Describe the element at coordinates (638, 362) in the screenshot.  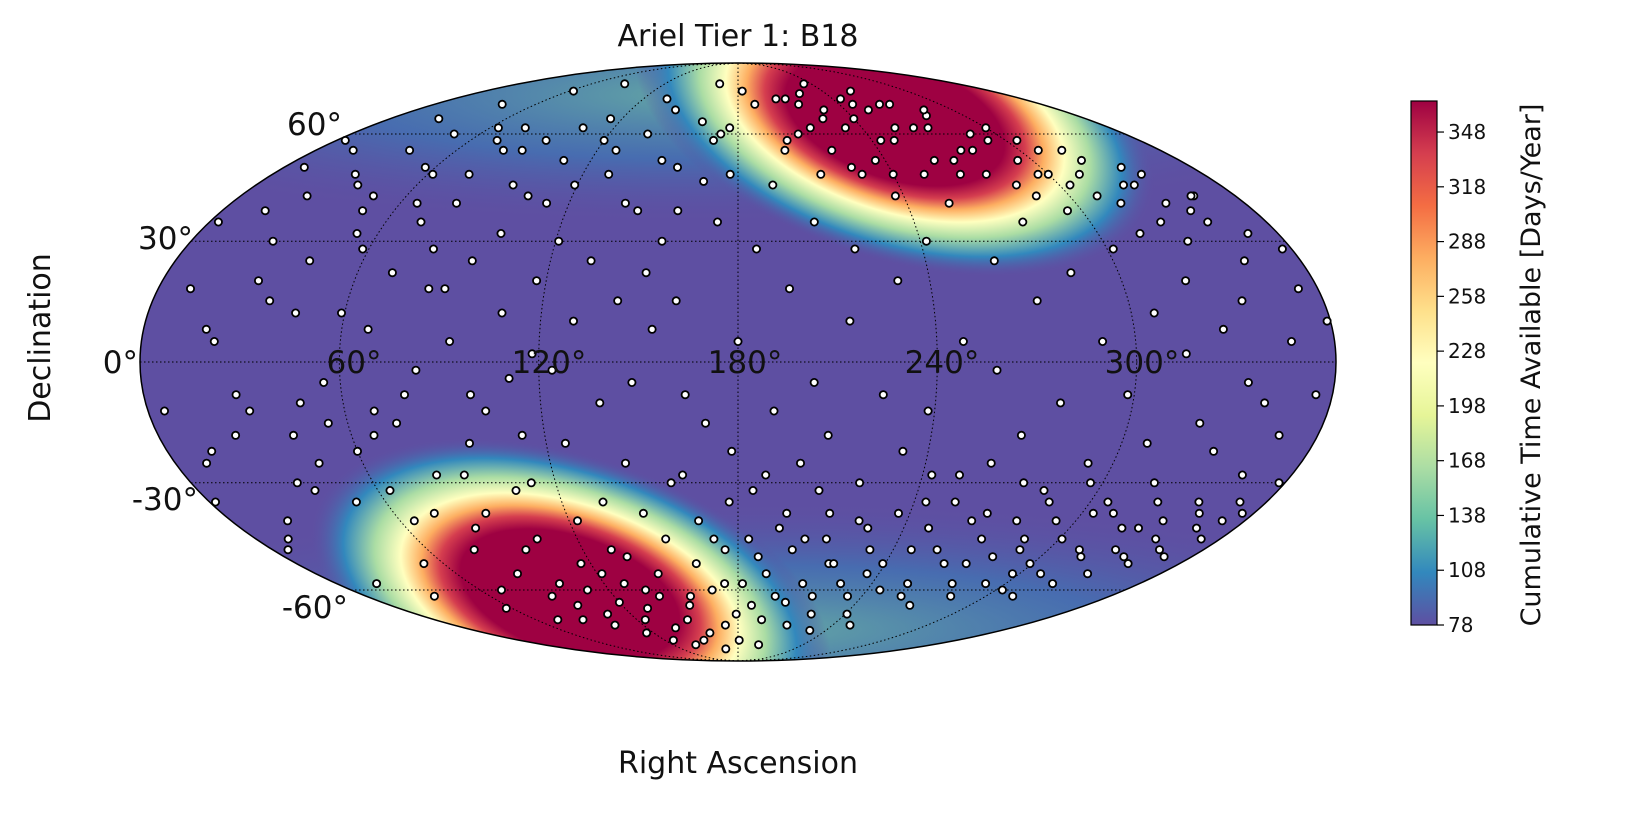
I see `graticule-meridian` at that location.